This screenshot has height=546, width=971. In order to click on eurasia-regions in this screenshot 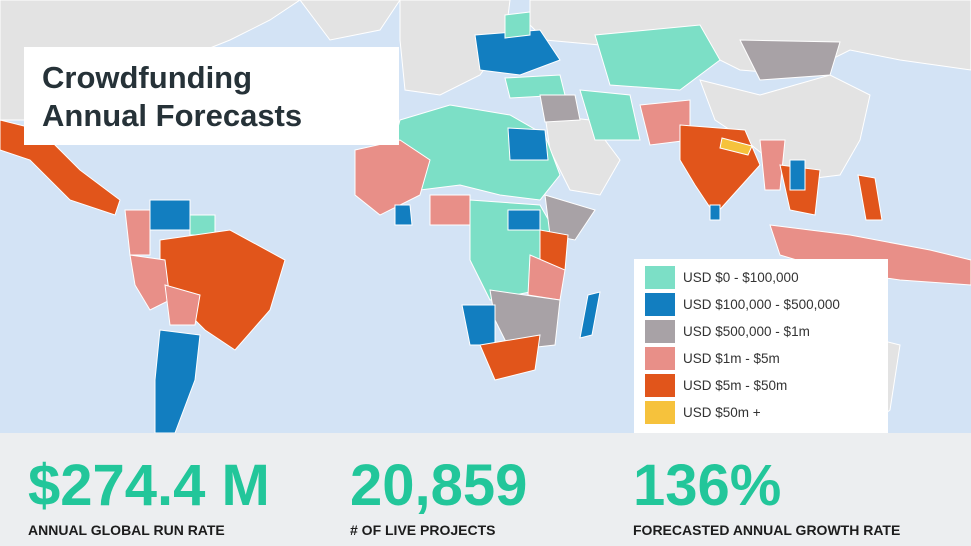, I will do `click(657, 76)`.